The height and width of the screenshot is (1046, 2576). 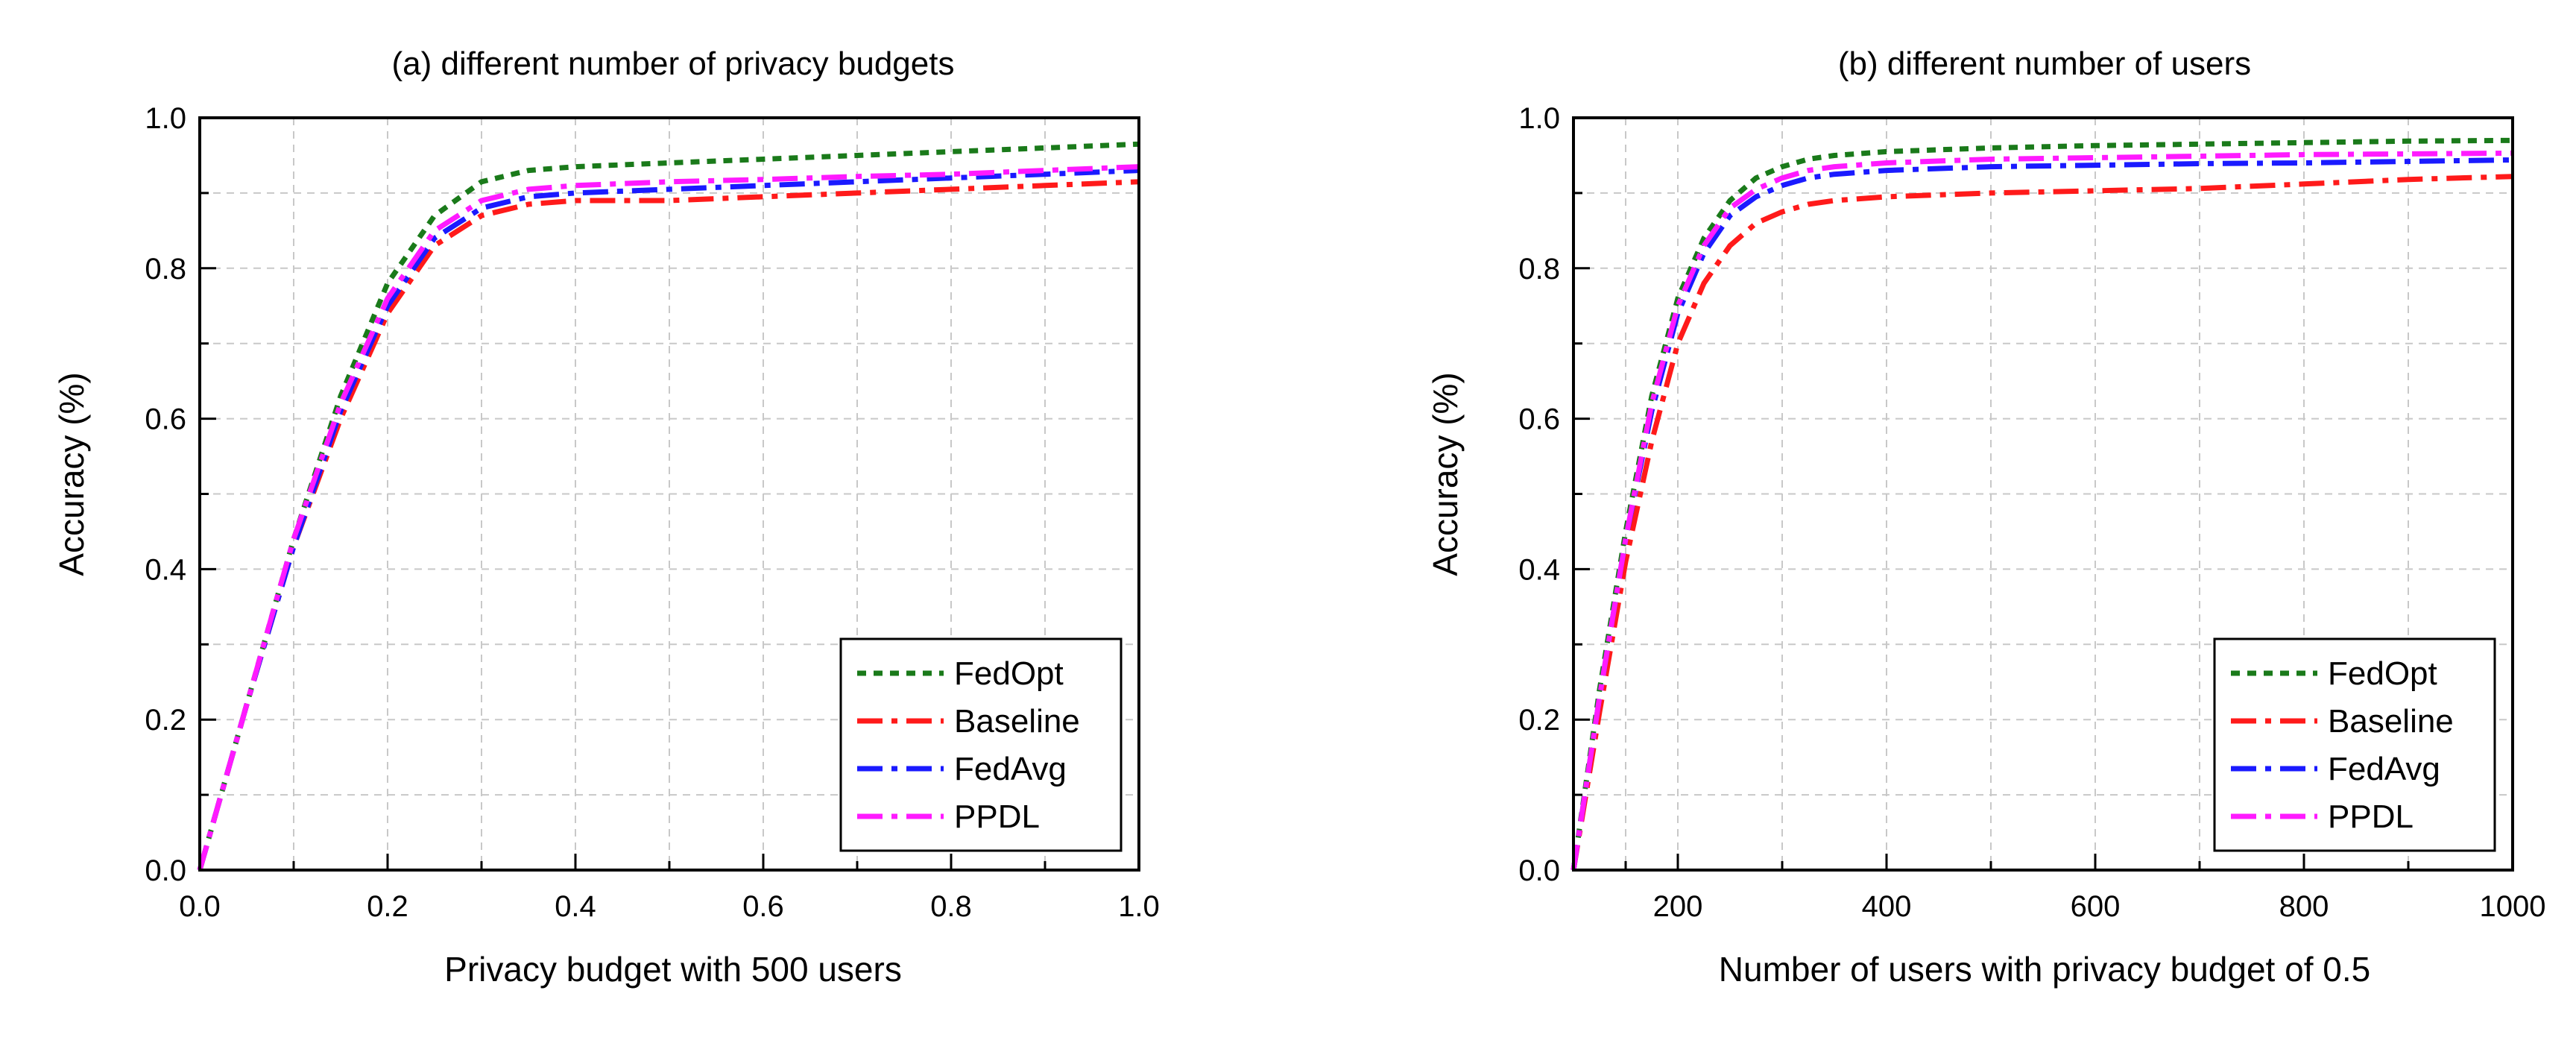 I want to click on x-tick-label: 0.0, so click(x=200, y=907).